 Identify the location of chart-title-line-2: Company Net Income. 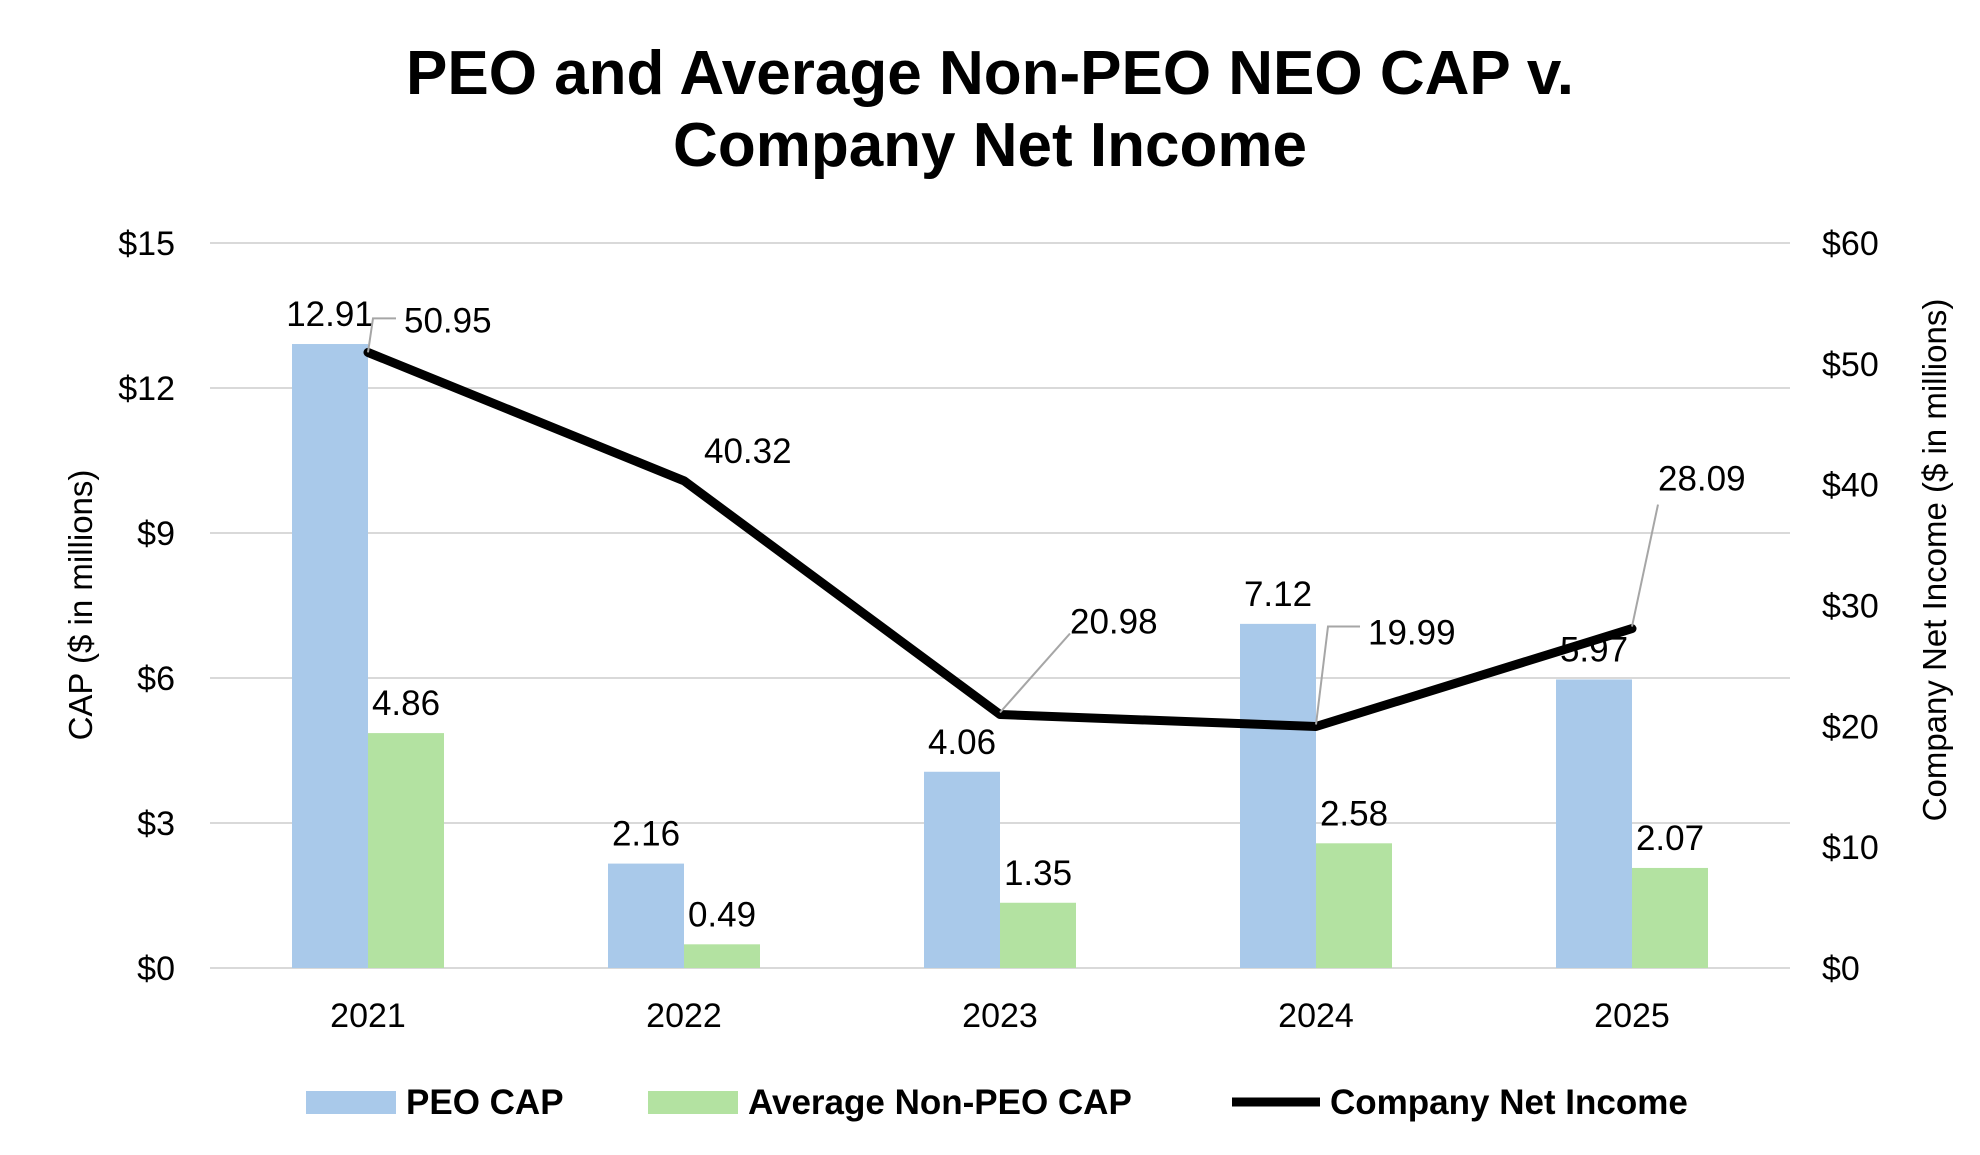
(990, 145).